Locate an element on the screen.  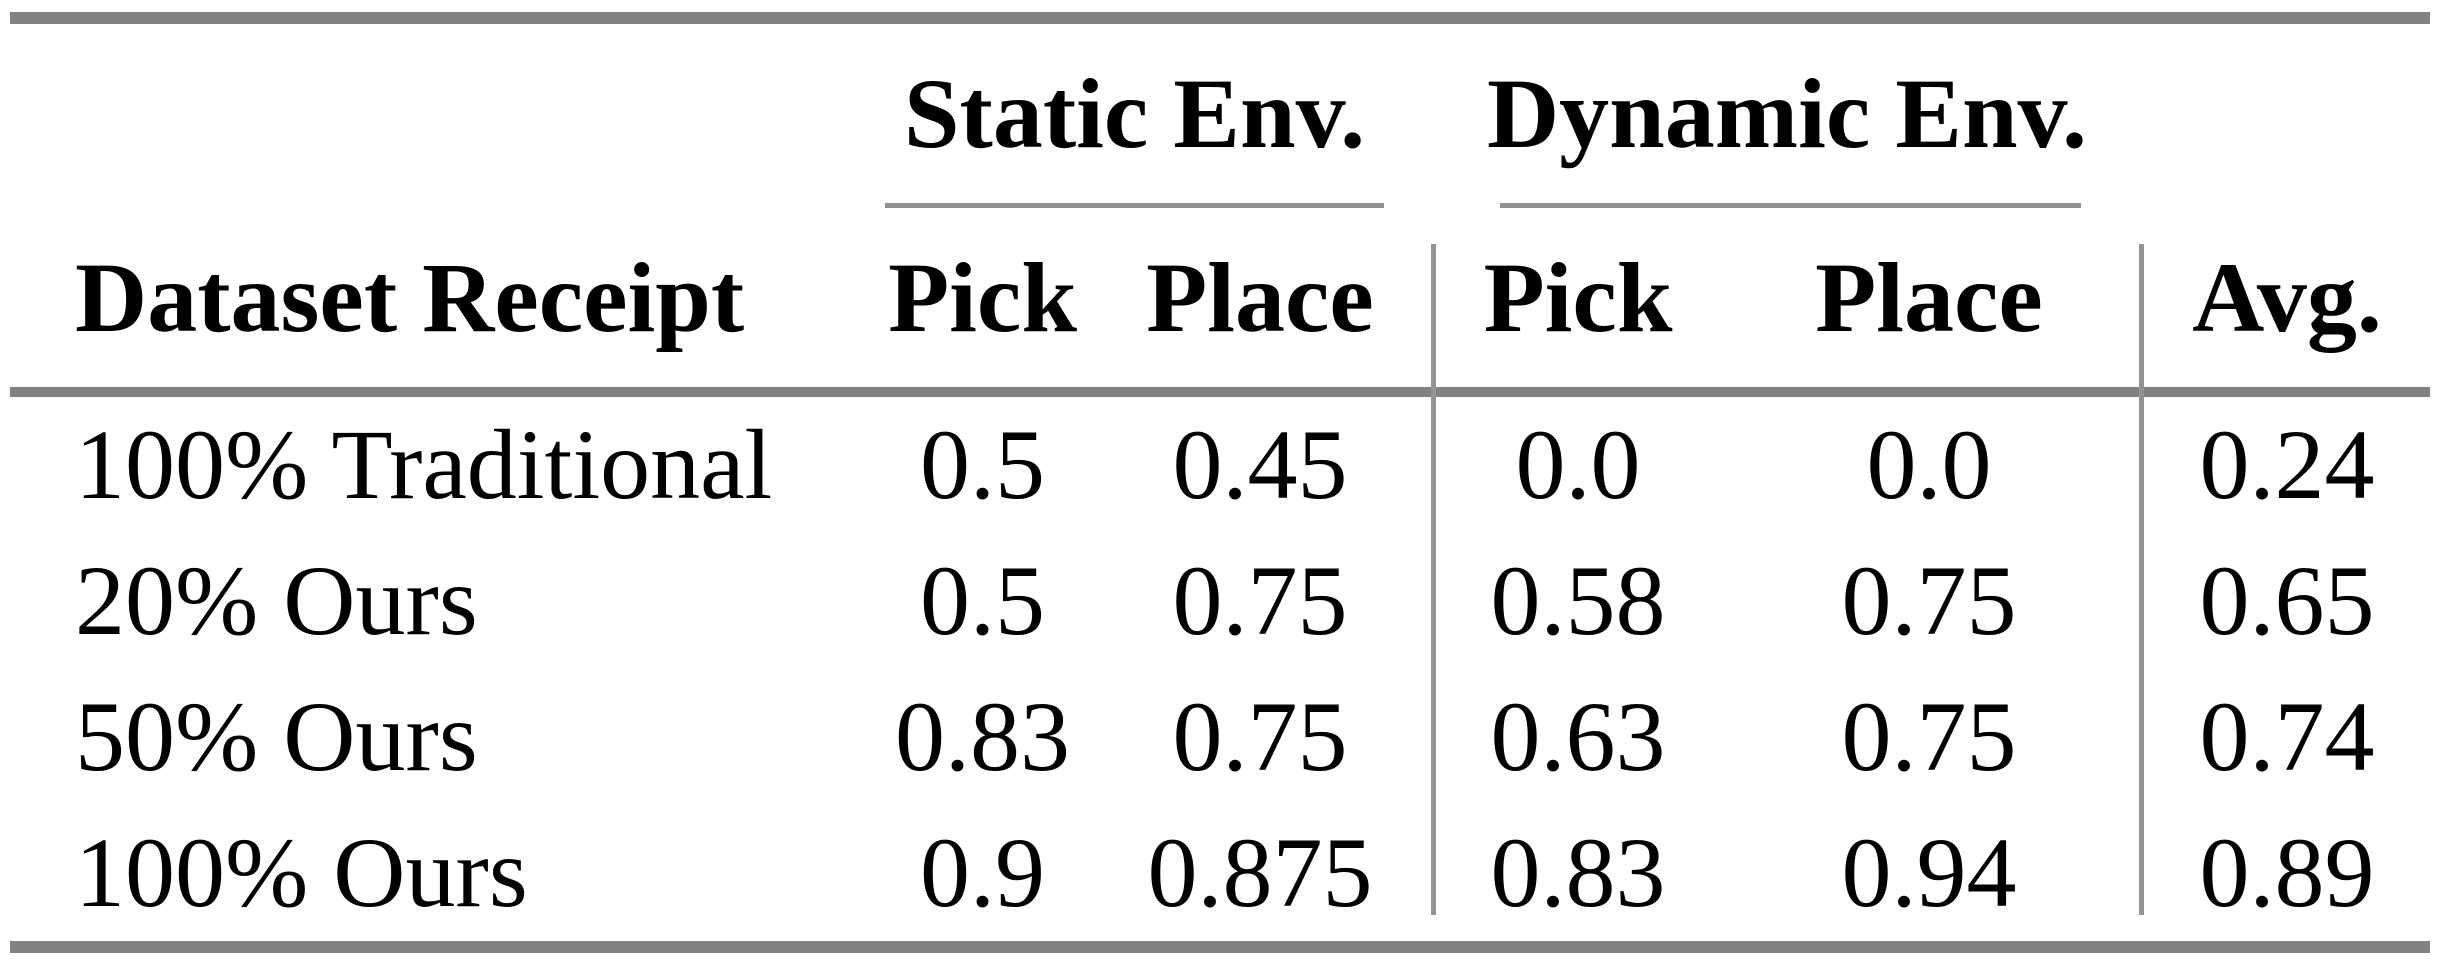
cell-value: 0.74 is located at coordinates (2287, 736).